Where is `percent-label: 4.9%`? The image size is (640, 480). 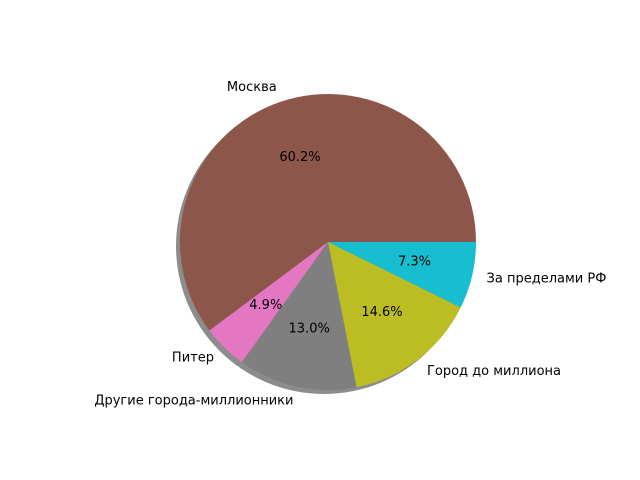 percent-label: 4.9% is located at coordinates (265, 305).